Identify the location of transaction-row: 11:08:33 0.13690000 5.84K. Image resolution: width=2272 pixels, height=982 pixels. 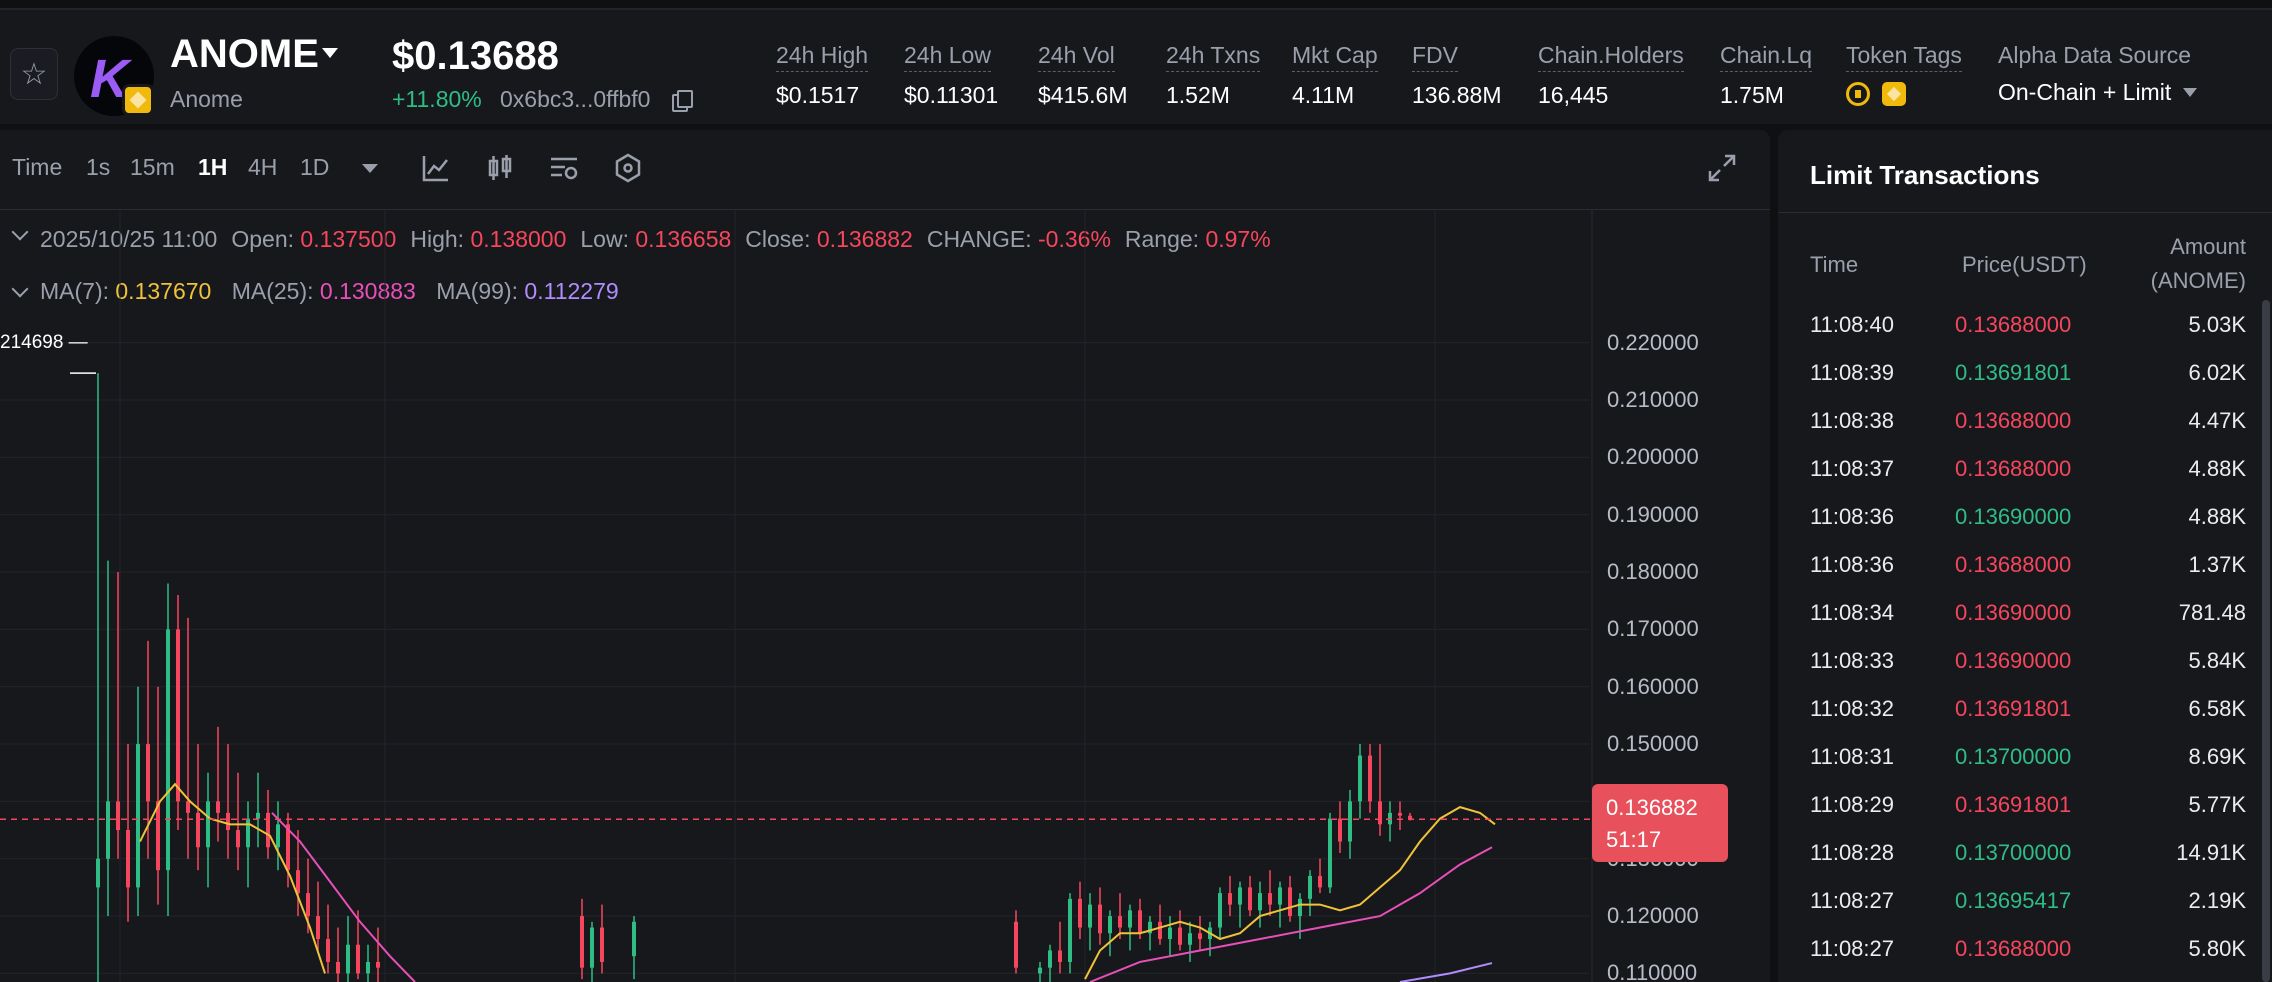
(2025, 672).